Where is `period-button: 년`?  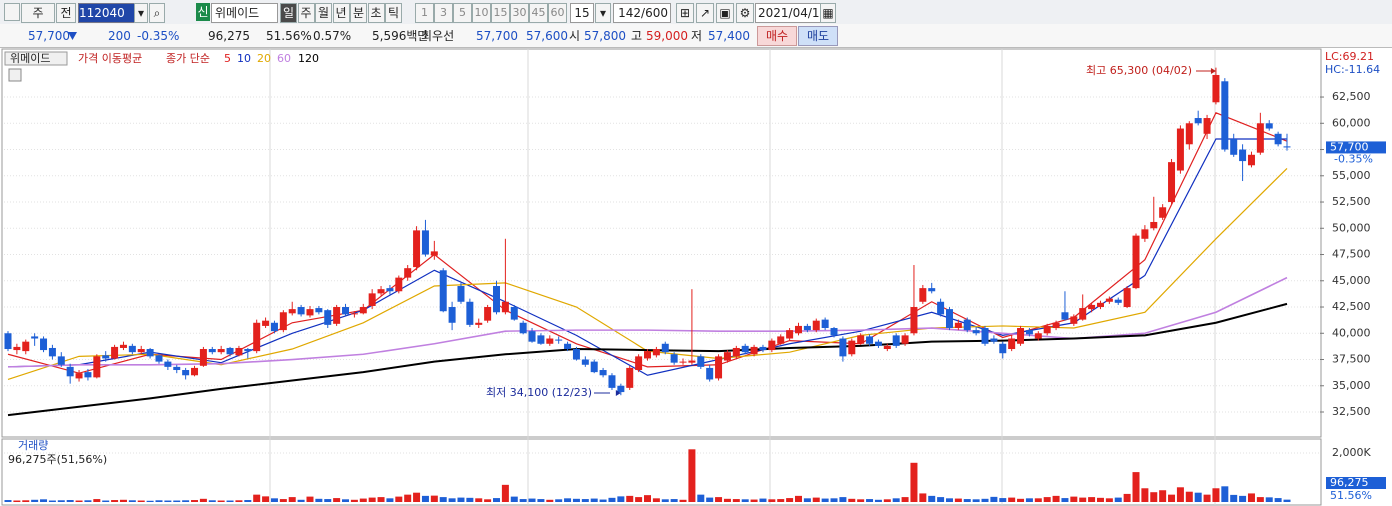 period-button: 년 is located at coordinates (341, 13).